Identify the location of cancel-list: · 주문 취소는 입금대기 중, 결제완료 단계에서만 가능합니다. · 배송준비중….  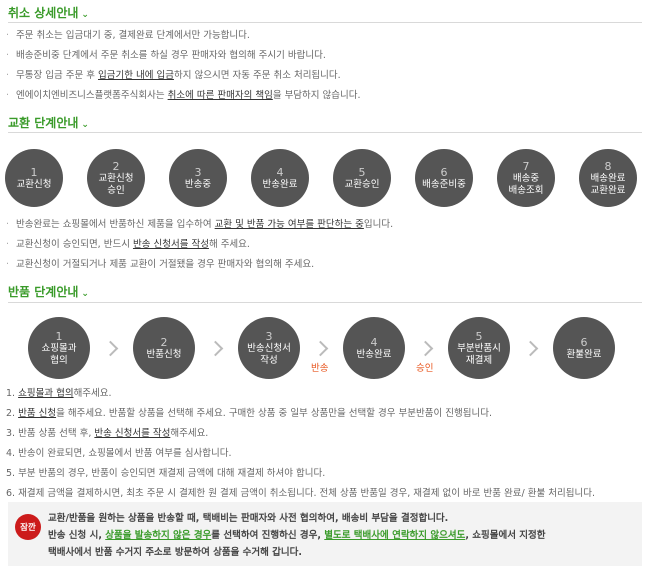
(183, 66).